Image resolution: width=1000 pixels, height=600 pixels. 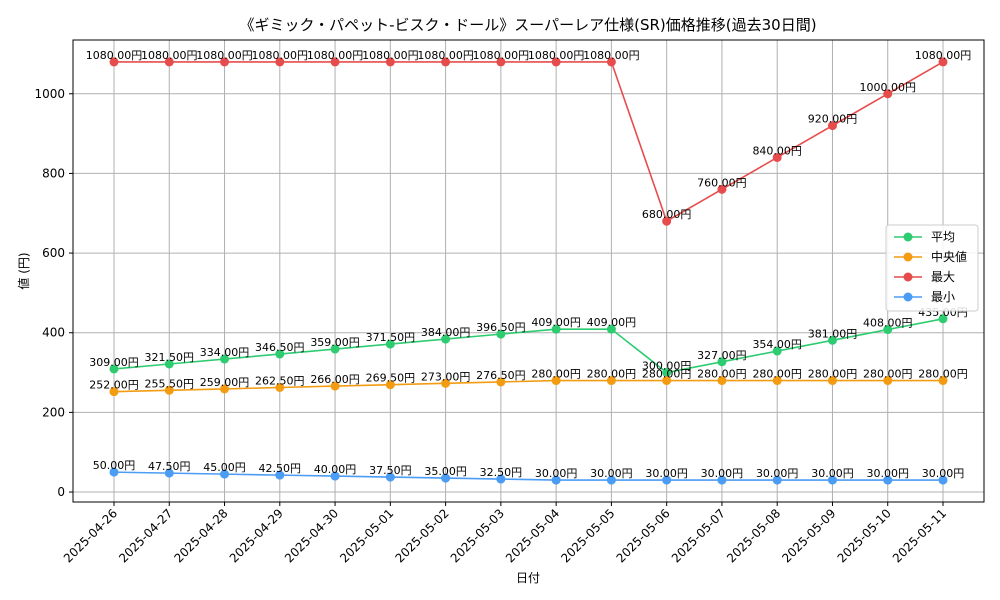 What do you see at coordinates (932, 268) in the screenshot?
I see `legend-box` at bounding box center [932, 268].